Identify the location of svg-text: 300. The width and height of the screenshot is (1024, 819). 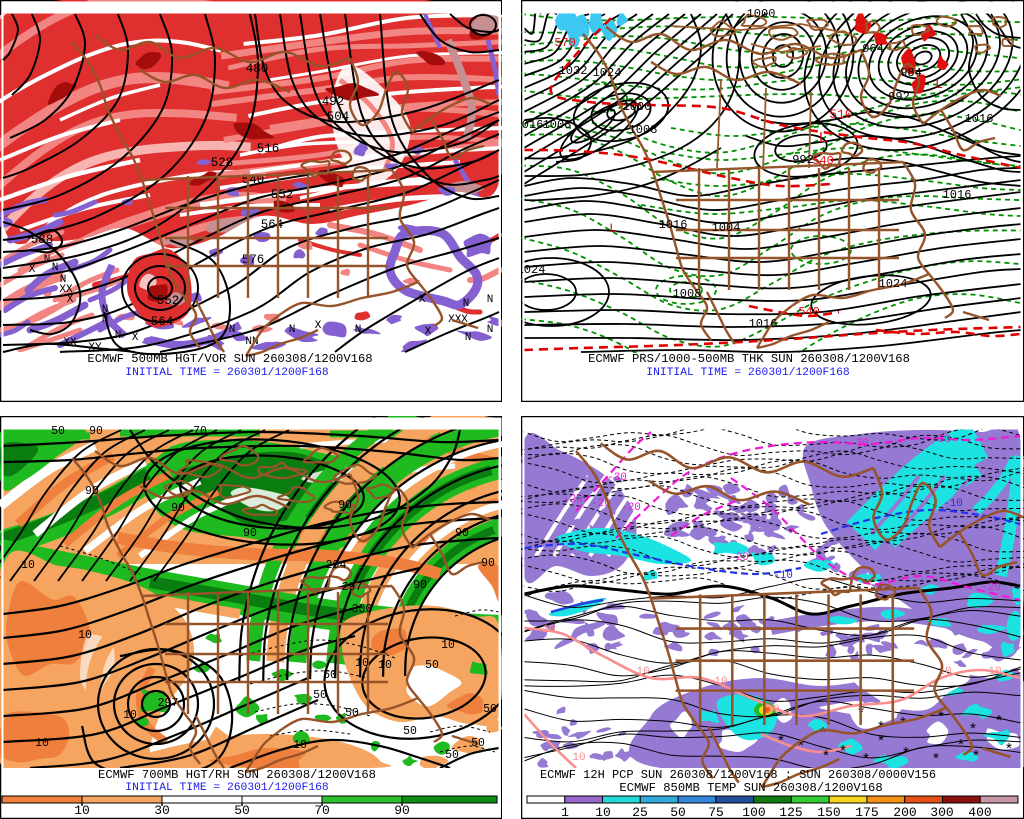
(941, 812).